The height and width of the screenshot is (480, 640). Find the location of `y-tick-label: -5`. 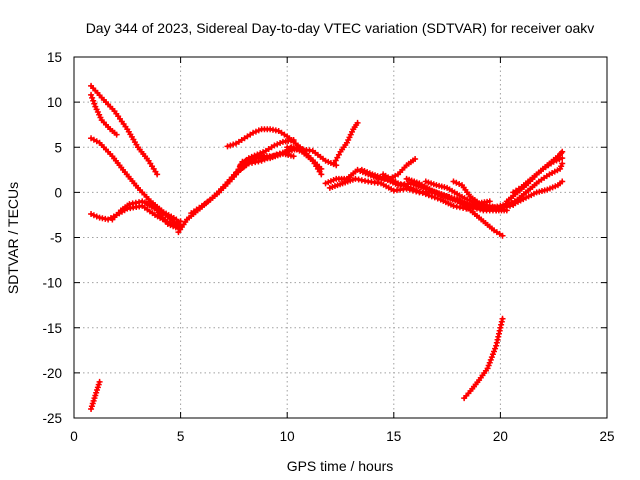

y-tick-label: -5 is located at coordinates (56, 238).